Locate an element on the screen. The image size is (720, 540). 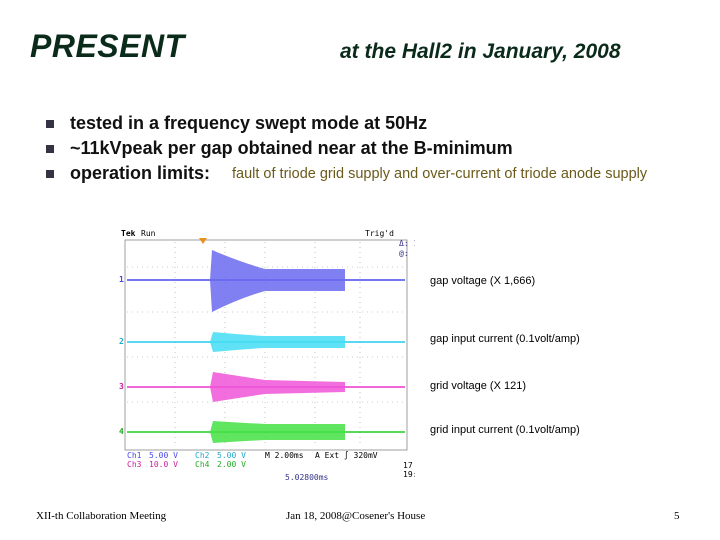
channel-marker: 1 is located at coordinates (121, 279).